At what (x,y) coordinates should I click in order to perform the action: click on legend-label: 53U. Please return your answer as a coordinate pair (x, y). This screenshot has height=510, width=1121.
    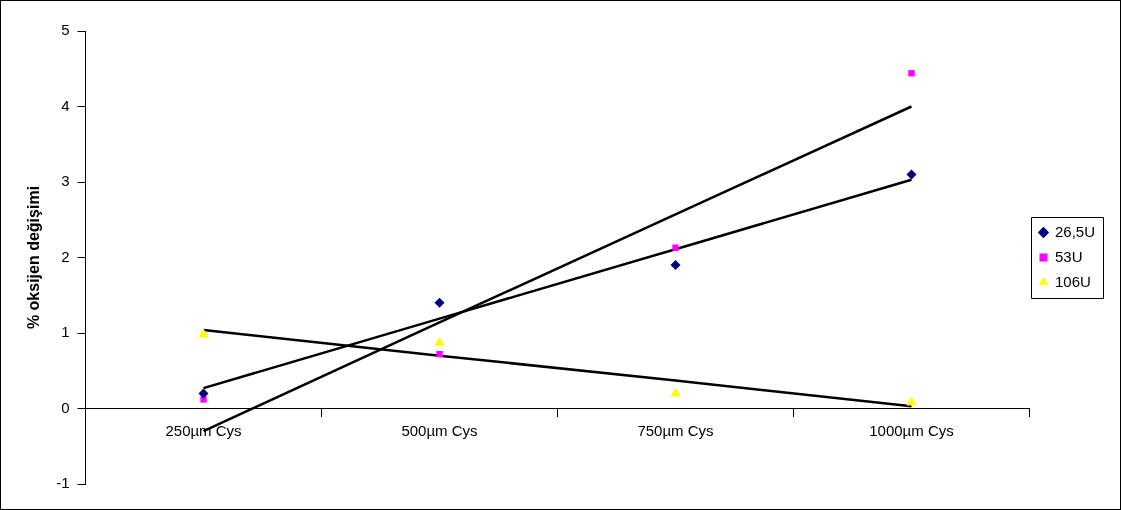
    Looking at the image, I should click on (1068, 256).